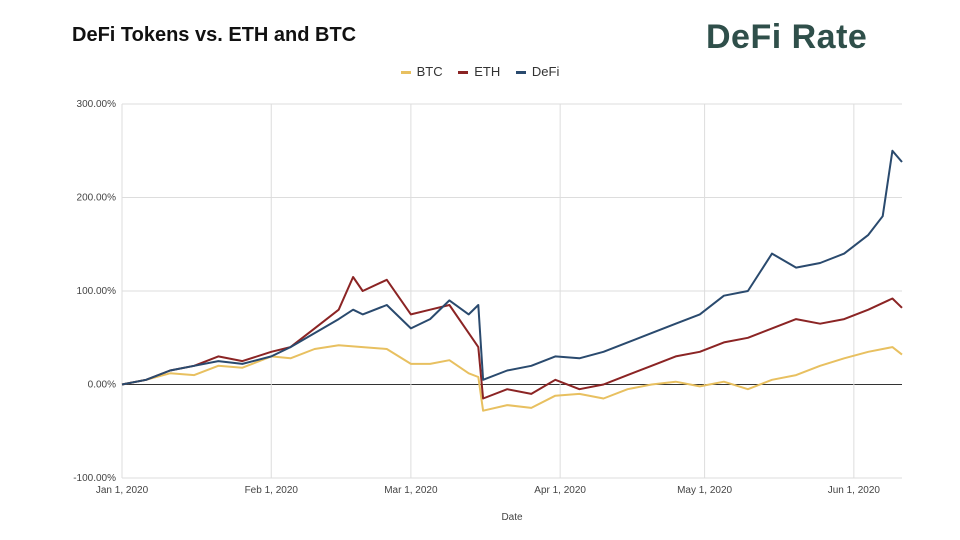 Image resolution: width=960 pixels, height=540 pixels. What do you see at coordinates (787, 37) in the screenshot?
I see `defi-rate-logo: DeFi Rate` at bounding box center [787, 37].